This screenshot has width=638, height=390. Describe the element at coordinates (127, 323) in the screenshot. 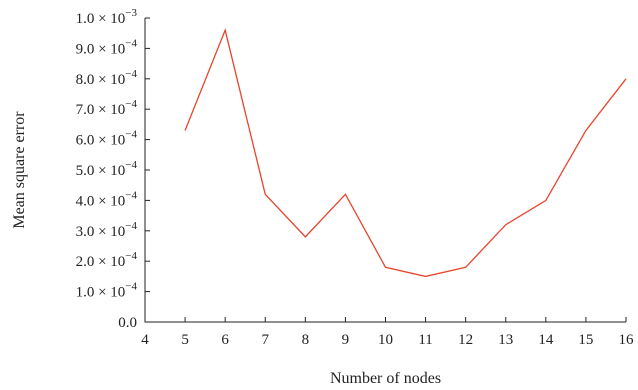

I see `y-tick-label: 0.0` at that location.